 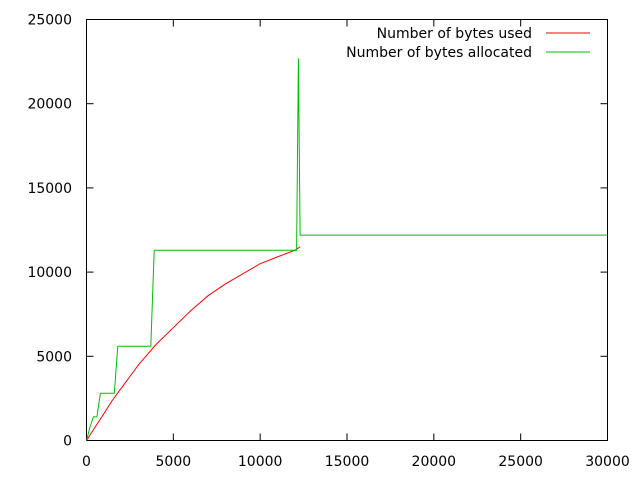 I want to click on x-tick-label: 5000, so click(x=174, y=462).